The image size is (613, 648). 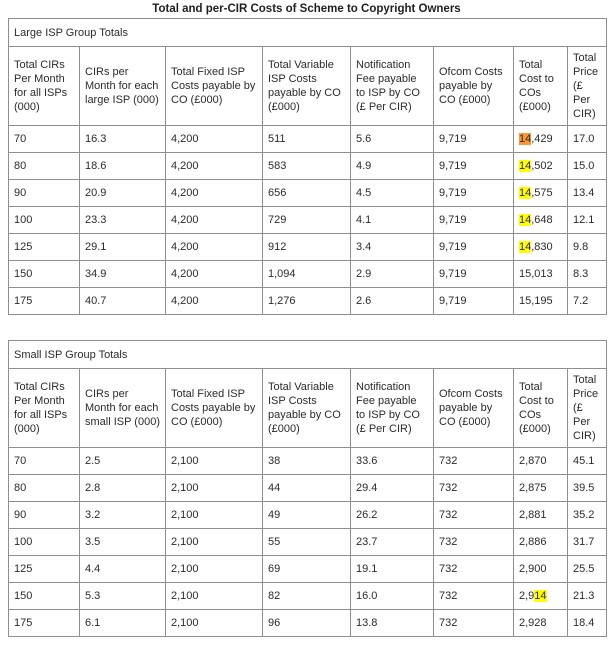 I want to click on table-cell: 45.1, so click(x=587, y=461).